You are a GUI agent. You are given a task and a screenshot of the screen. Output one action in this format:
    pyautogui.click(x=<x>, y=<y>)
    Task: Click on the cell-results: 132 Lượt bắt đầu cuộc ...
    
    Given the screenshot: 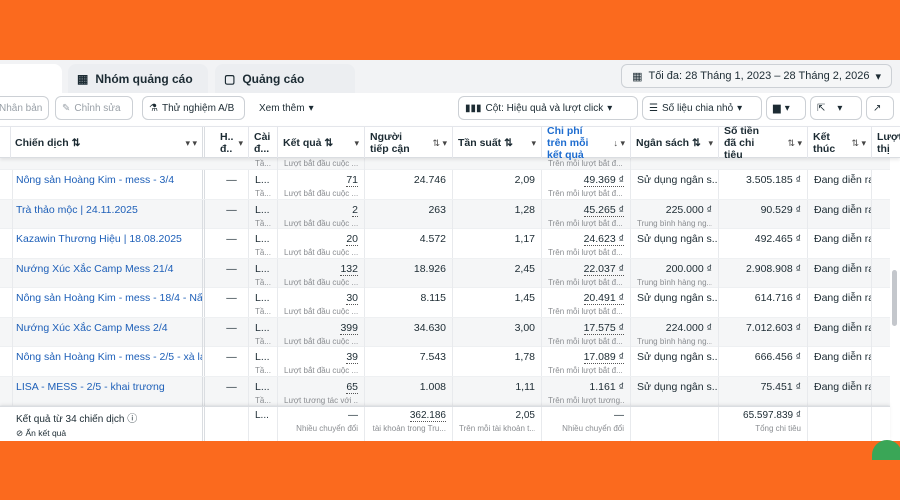 What is the action you would take?
    pyautogui.click(x=321, y=273)
    